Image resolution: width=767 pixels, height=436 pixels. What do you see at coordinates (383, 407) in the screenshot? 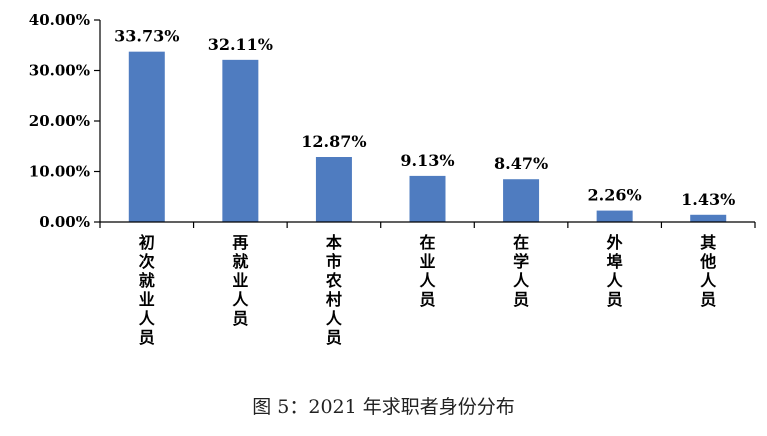
I see `figure-caption: 图 5：2021 年求职者身份分布` at bounding box center [383, 407].